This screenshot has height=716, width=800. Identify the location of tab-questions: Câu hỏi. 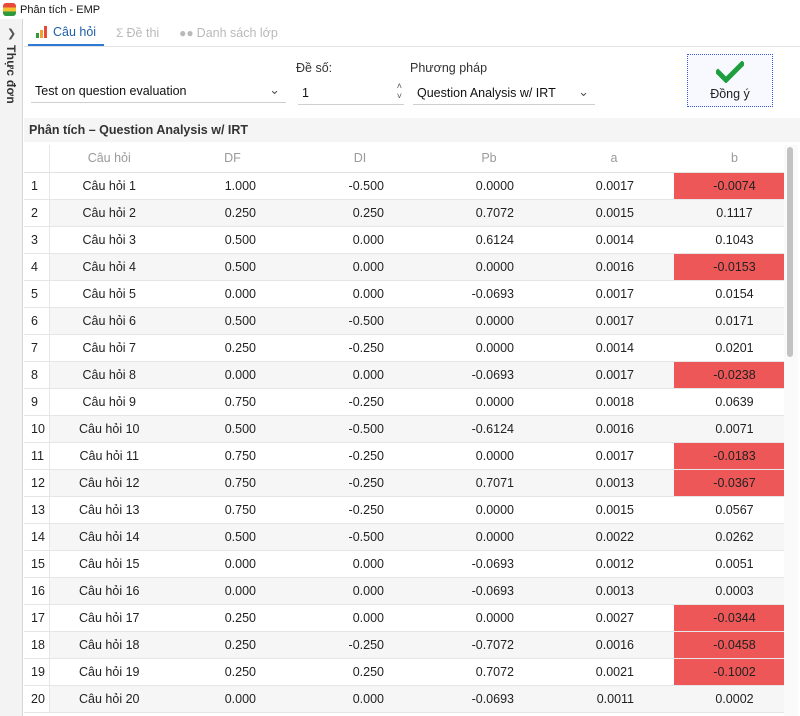
(66, 32).